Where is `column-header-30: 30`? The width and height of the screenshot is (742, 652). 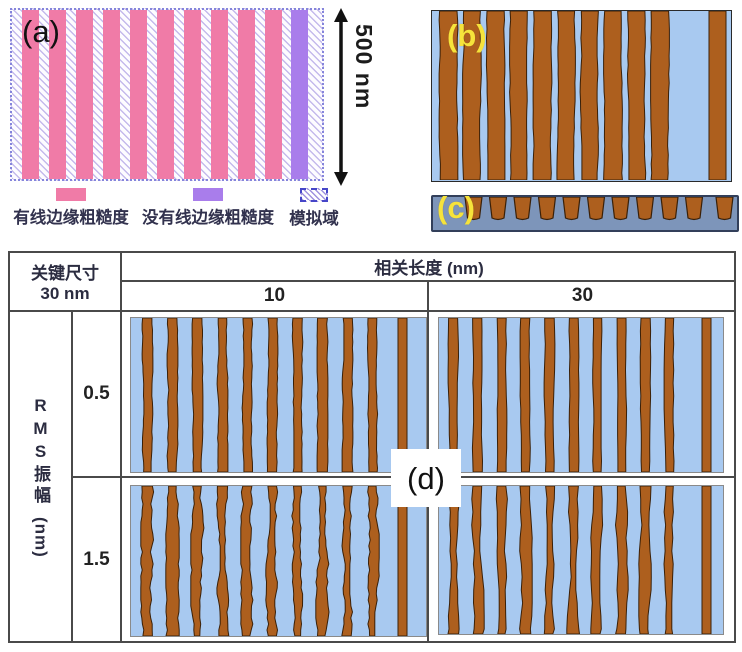 column-header-30: 30 is located at coordinates (582, 295).